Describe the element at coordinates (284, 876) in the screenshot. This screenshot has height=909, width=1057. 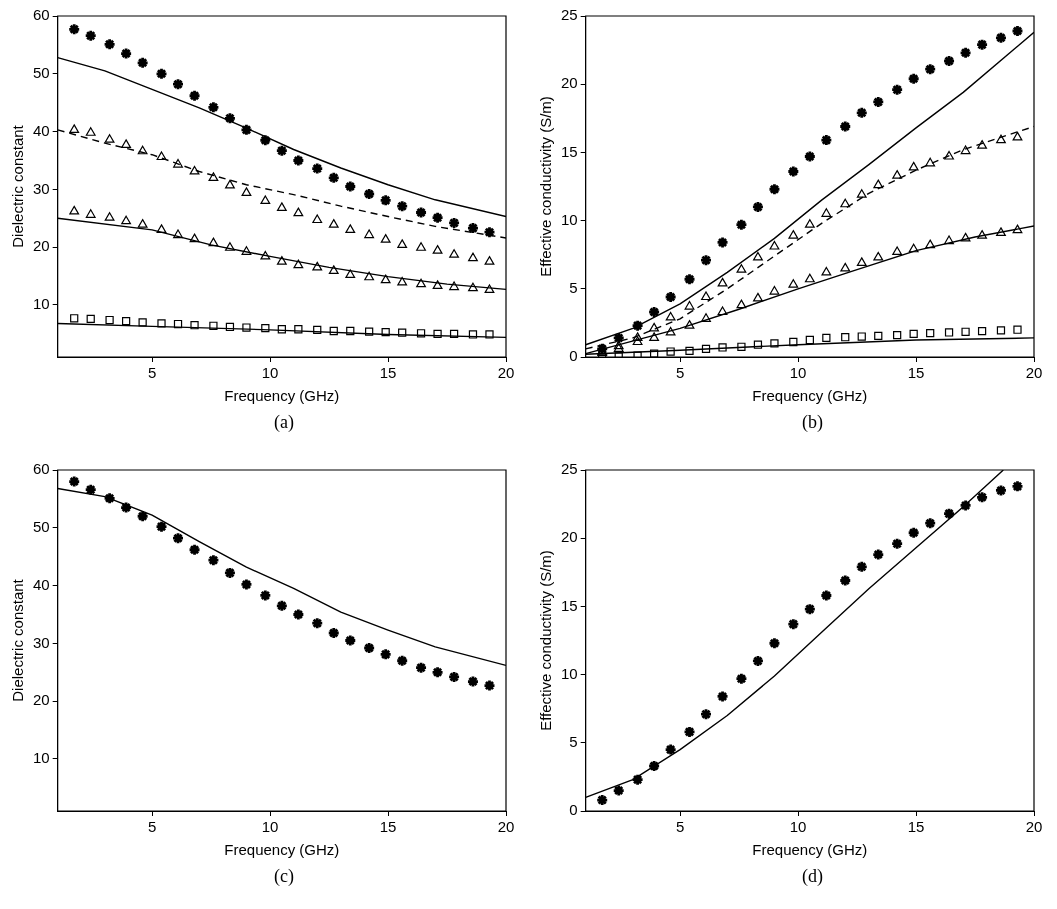
I see `text: (c)` at that location.